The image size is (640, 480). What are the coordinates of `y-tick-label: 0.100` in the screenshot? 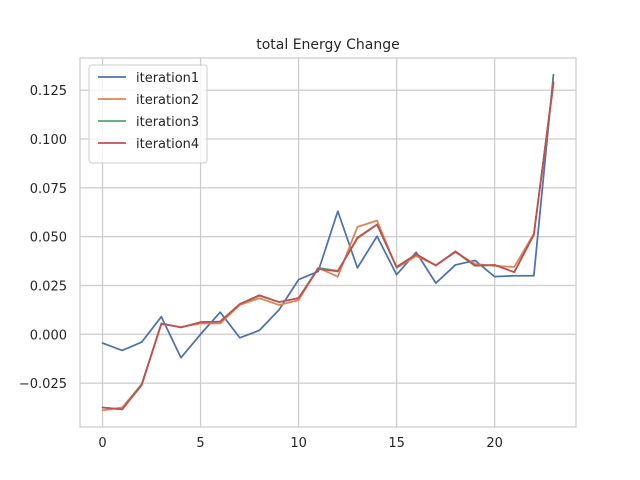 It's located at (48, 140).